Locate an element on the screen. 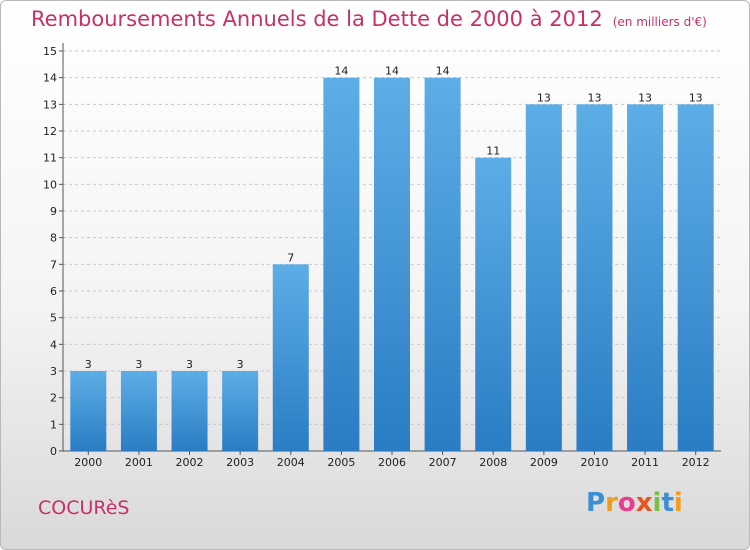 The image size is (750, 550). x-tick-label: 2011 is located at coordinates (645, 462).